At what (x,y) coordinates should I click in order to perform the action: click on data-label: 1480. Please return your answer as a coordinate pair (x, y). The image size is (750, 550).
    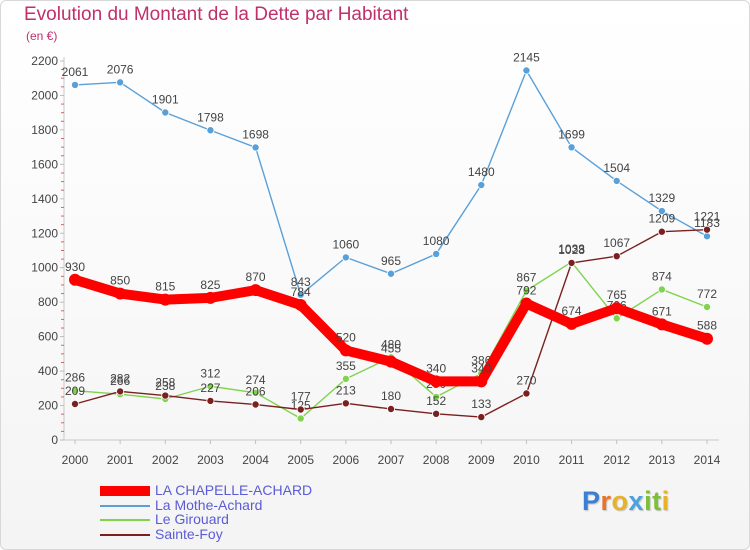
    Looking at the image, I should click on (481, 172).